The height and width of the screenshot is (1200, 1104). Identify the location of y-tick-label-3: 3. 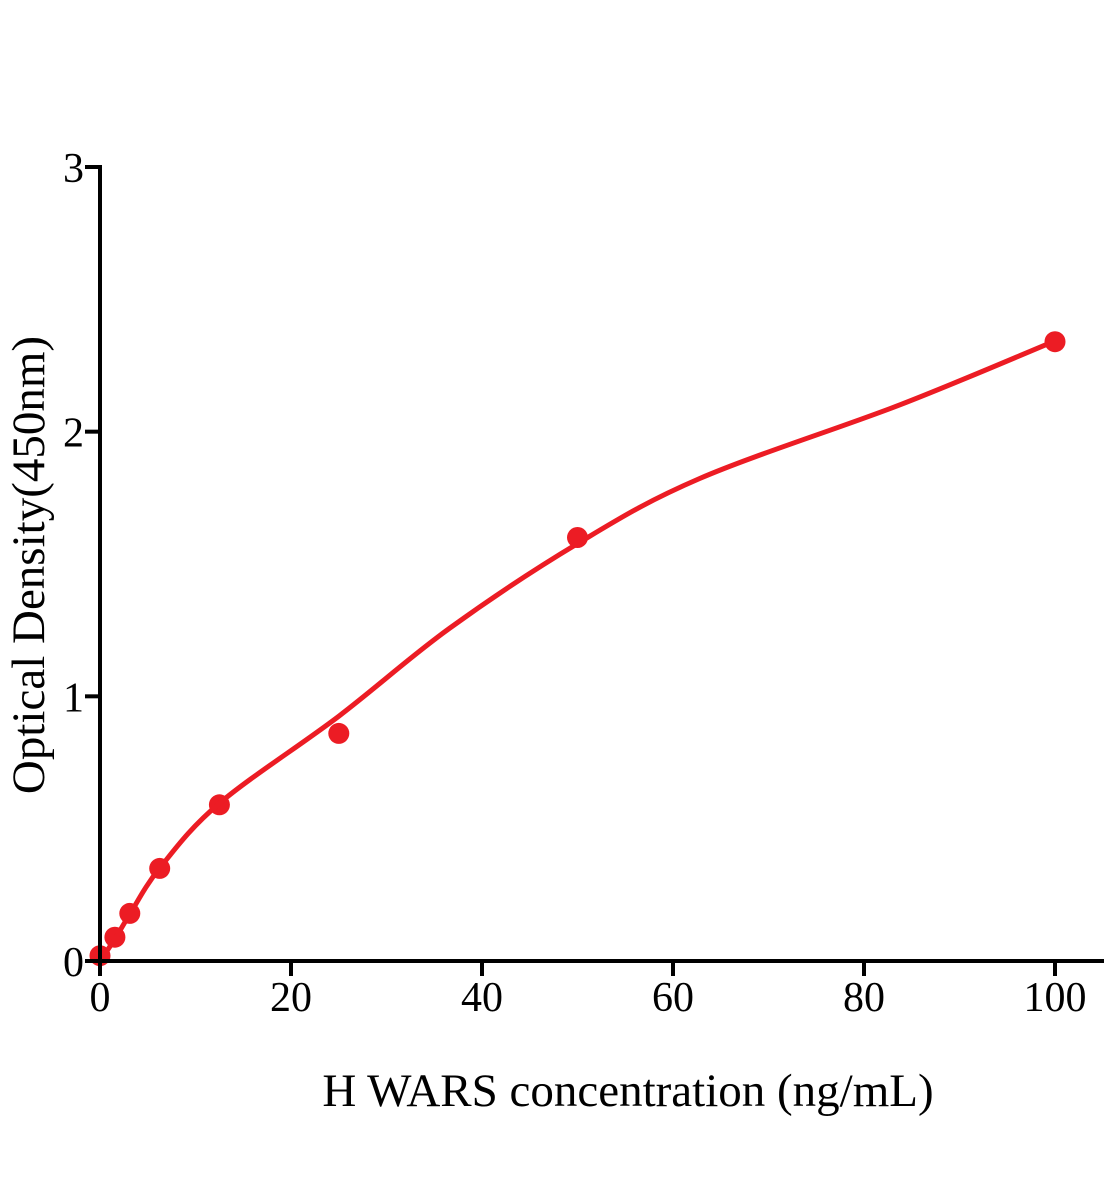
(73, 169).